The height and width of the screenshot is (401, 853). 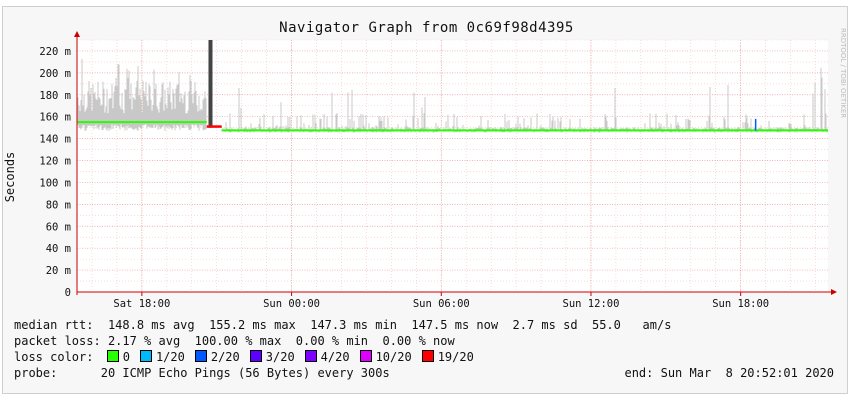 What do you see at coordinates (280, 357) in the screenshot?
I see `loss-color-label-text: 3/20` at bounding box center [280, 357].